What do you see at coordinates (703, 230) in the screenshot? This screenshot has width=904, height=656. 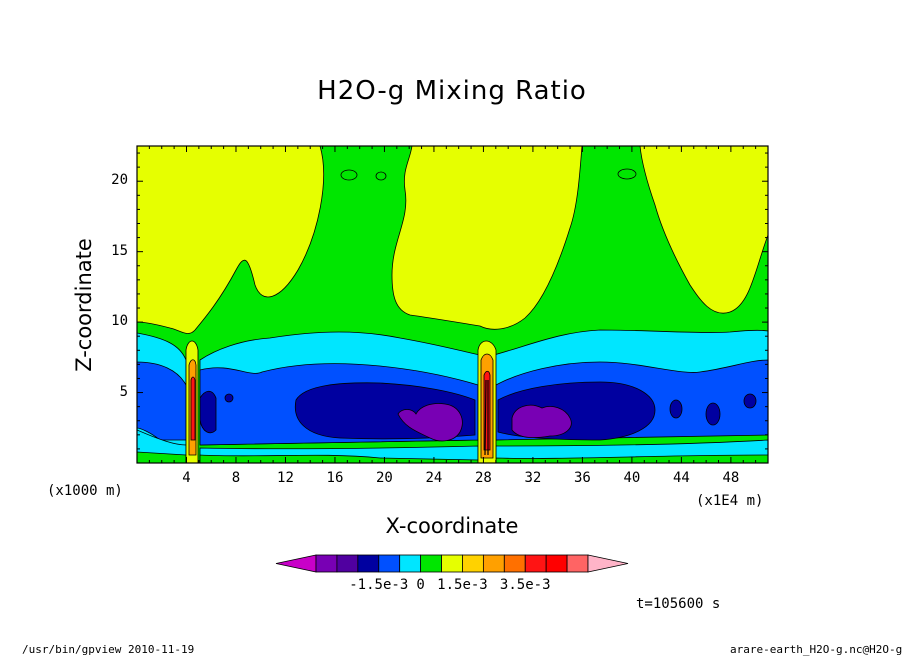 I see `contour-band-yellow-right` at bounding box center [703, 230].